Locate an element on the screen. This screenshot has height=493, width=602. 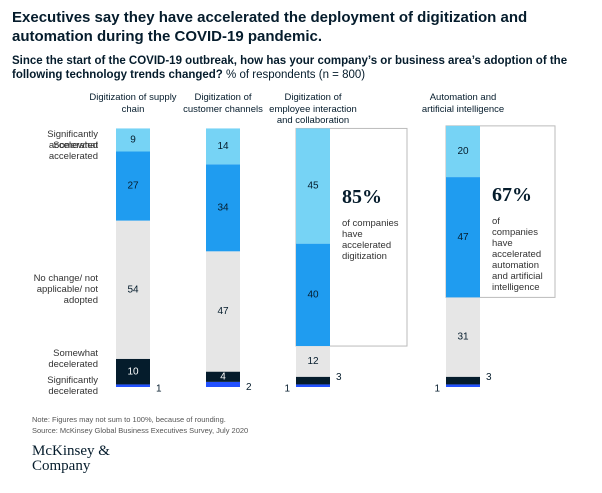
value-label: 45 is located at coordinates (313, 186).